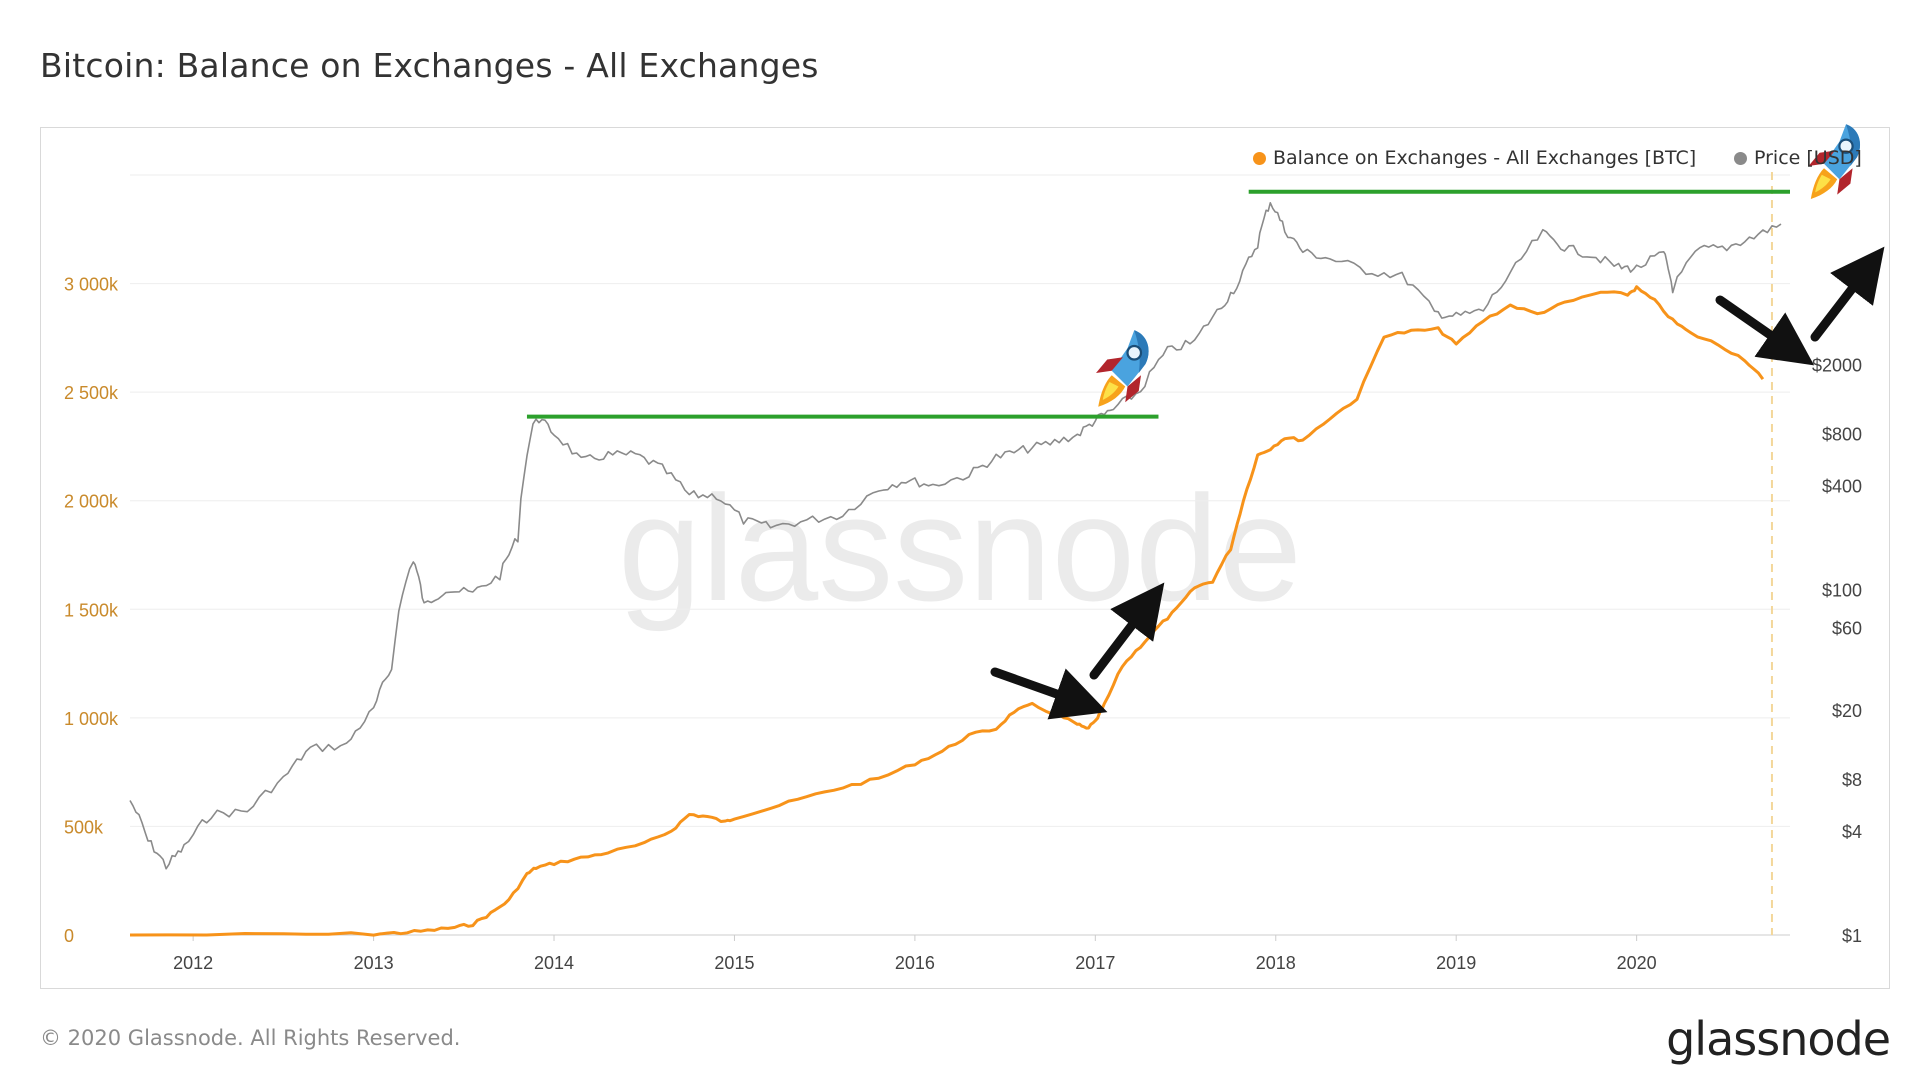 The width and height of the screenshot is (1920, 1080). What do you see at coordinates (1740, 158) in the screenshot?
I see `legend-price-dot` at bounding box center [1740, 158].